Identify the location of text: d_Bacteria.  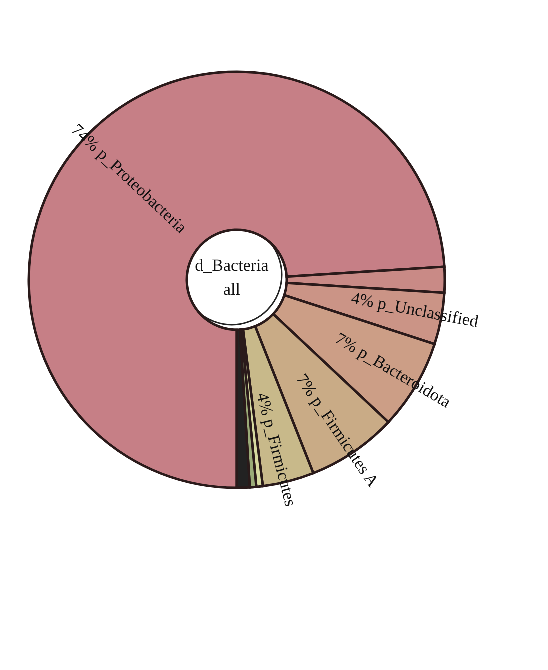
(232, 265).